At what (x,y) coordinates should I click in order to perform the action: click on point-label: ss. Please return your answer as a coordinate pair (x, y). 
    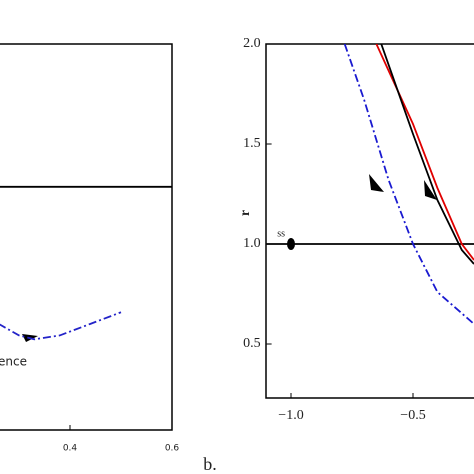
    Looking at the image, I should click on (281, 233).